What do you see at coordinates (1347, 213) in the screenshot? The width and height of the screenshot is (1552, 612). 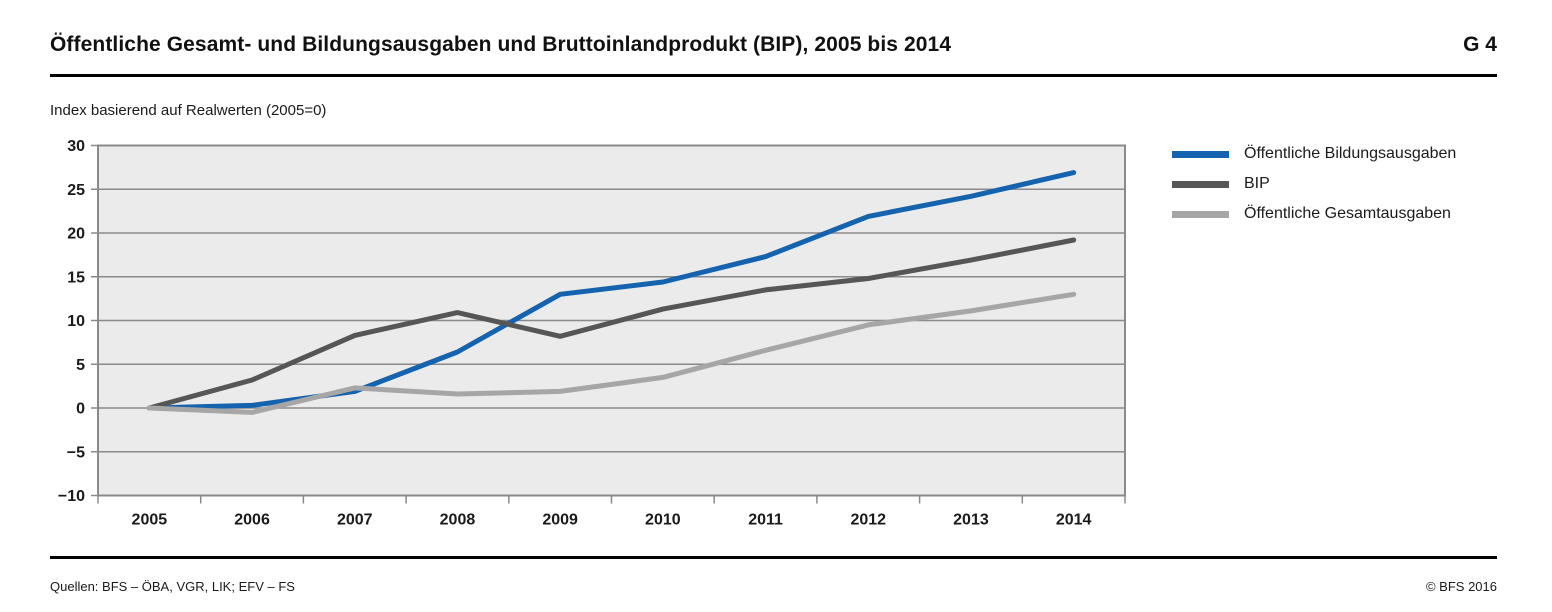 I see `legend-label: Öffentliche Gesamtausgaben` at bounding box center [1347, 213].